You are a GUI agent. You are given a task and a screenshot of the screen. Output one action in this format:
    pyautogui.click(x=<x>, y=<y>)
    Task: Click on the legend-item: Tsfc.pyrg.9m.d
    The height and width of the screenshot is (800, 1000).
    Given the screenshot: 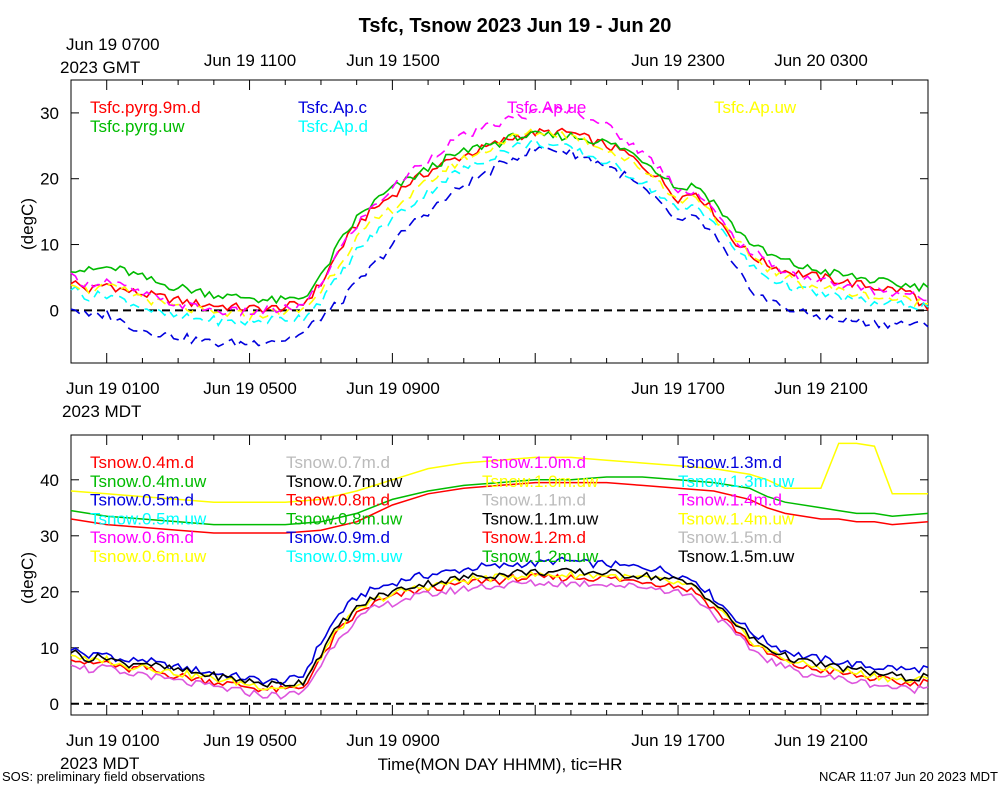 What is the action you would take?
    pyautogui.click(x=145, y=107)
    